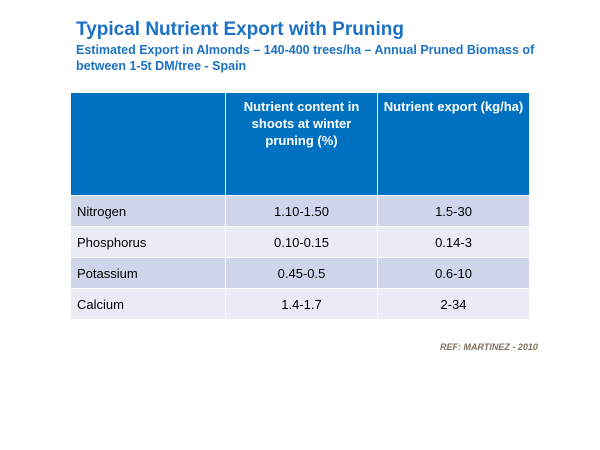 The width and height of the screenshot is (600, 450). What do you see at coordinates (453, 211) in the screenshot?
I see `cell-export: 1.5-30` at bounding box center [453, 211].